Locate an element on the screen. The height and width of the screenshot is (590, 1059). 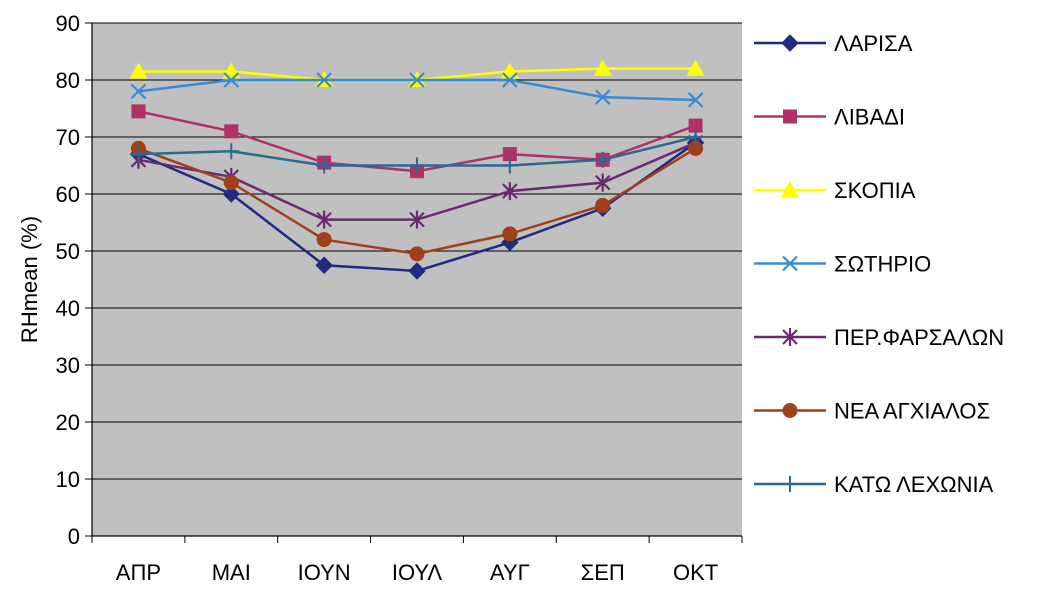
y-tick-label: 40 is located at coordinates (68, 308).